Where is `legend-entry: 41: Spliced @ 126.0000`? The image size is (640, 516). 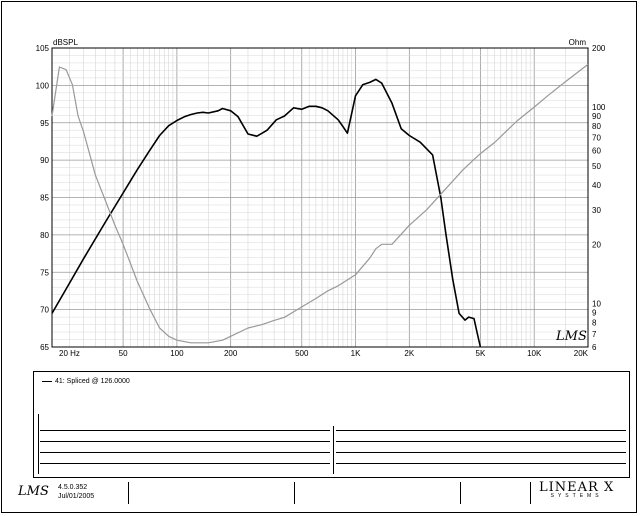
legend-entry: 41: Spliced @ 126.0000 is located at coordinates (86, 381).